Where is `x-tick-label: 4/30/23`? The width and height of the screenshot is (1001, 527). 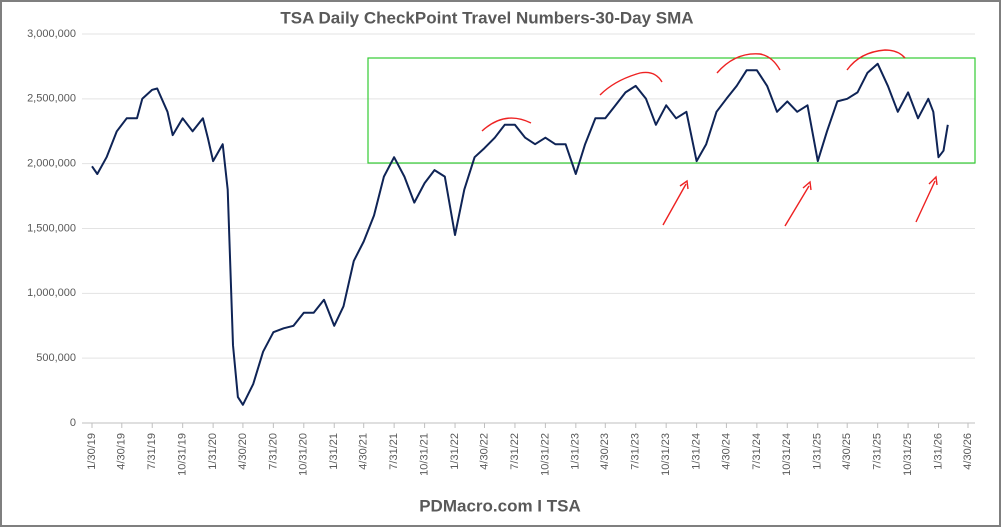
x-tick-label: 4/30/23 is located at coordinates (605, 451).